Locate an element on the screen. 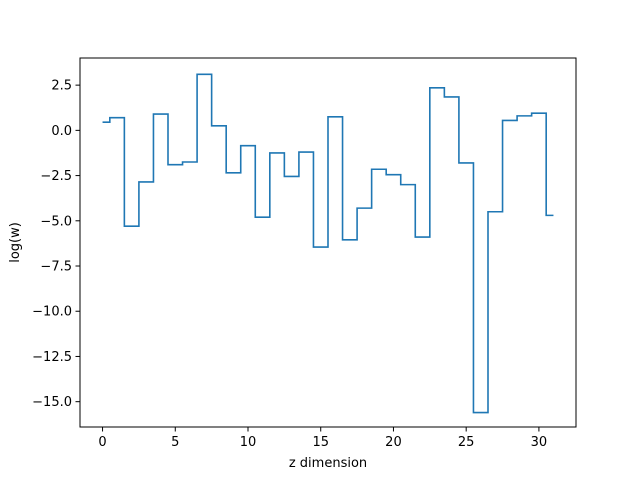 This screenshot has height=480, width=640. y-axis-label: log(w) is located at coordinates (15, 242).